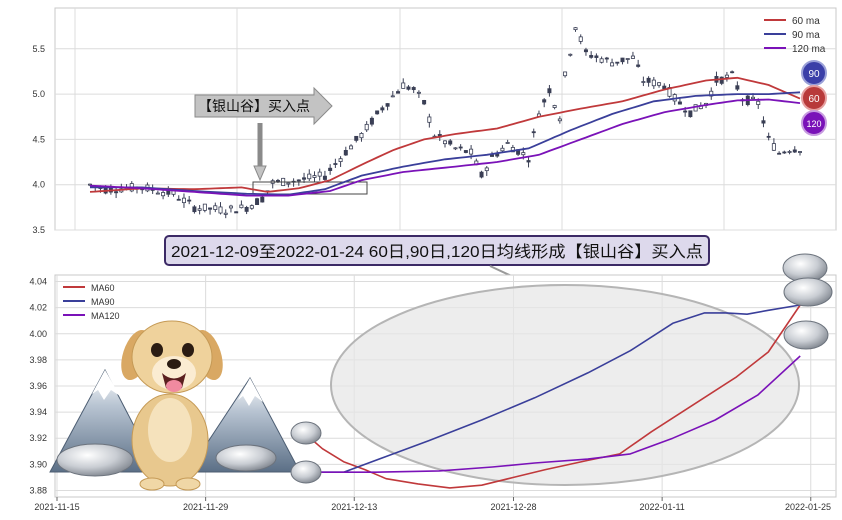  What do you see at coordinates (354, 507) in the screenshot?
I see `x-tick-label: 2021-12-13` at bounding box center [354, 507].